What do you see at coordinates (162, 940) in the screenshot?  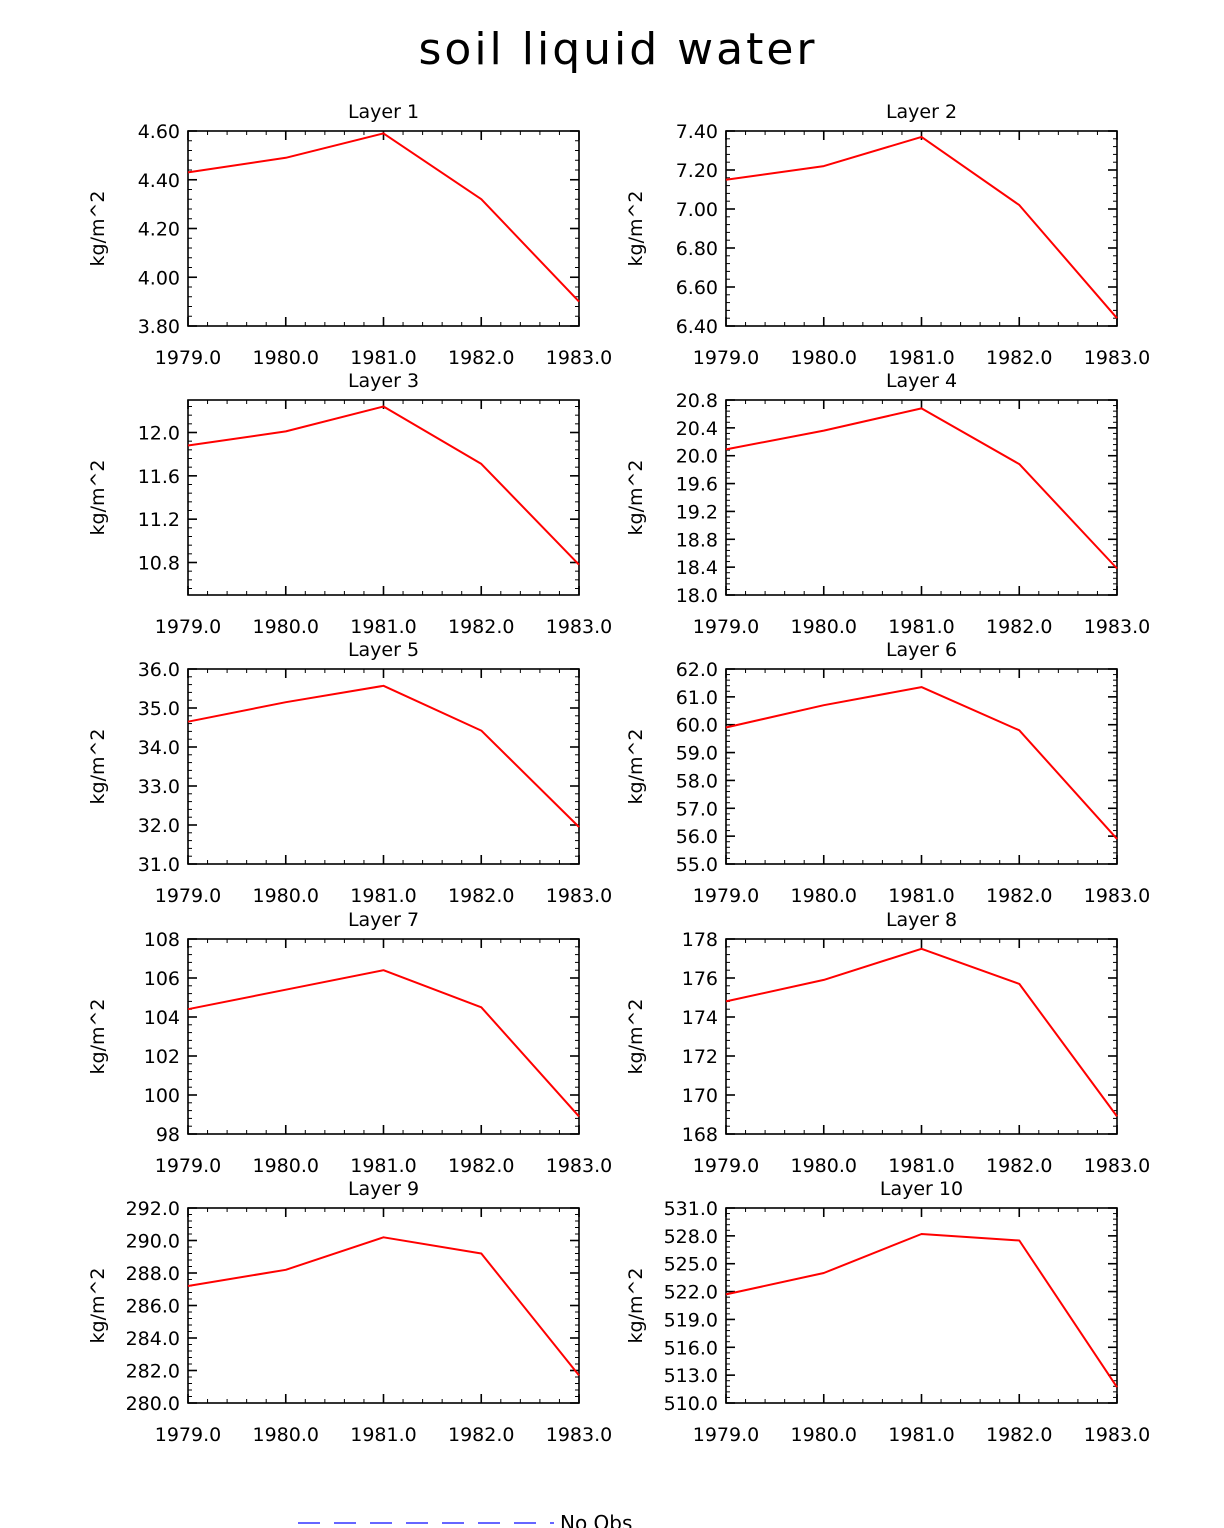 I see `y-tick-label: 108` at bounding box center [162, 940].